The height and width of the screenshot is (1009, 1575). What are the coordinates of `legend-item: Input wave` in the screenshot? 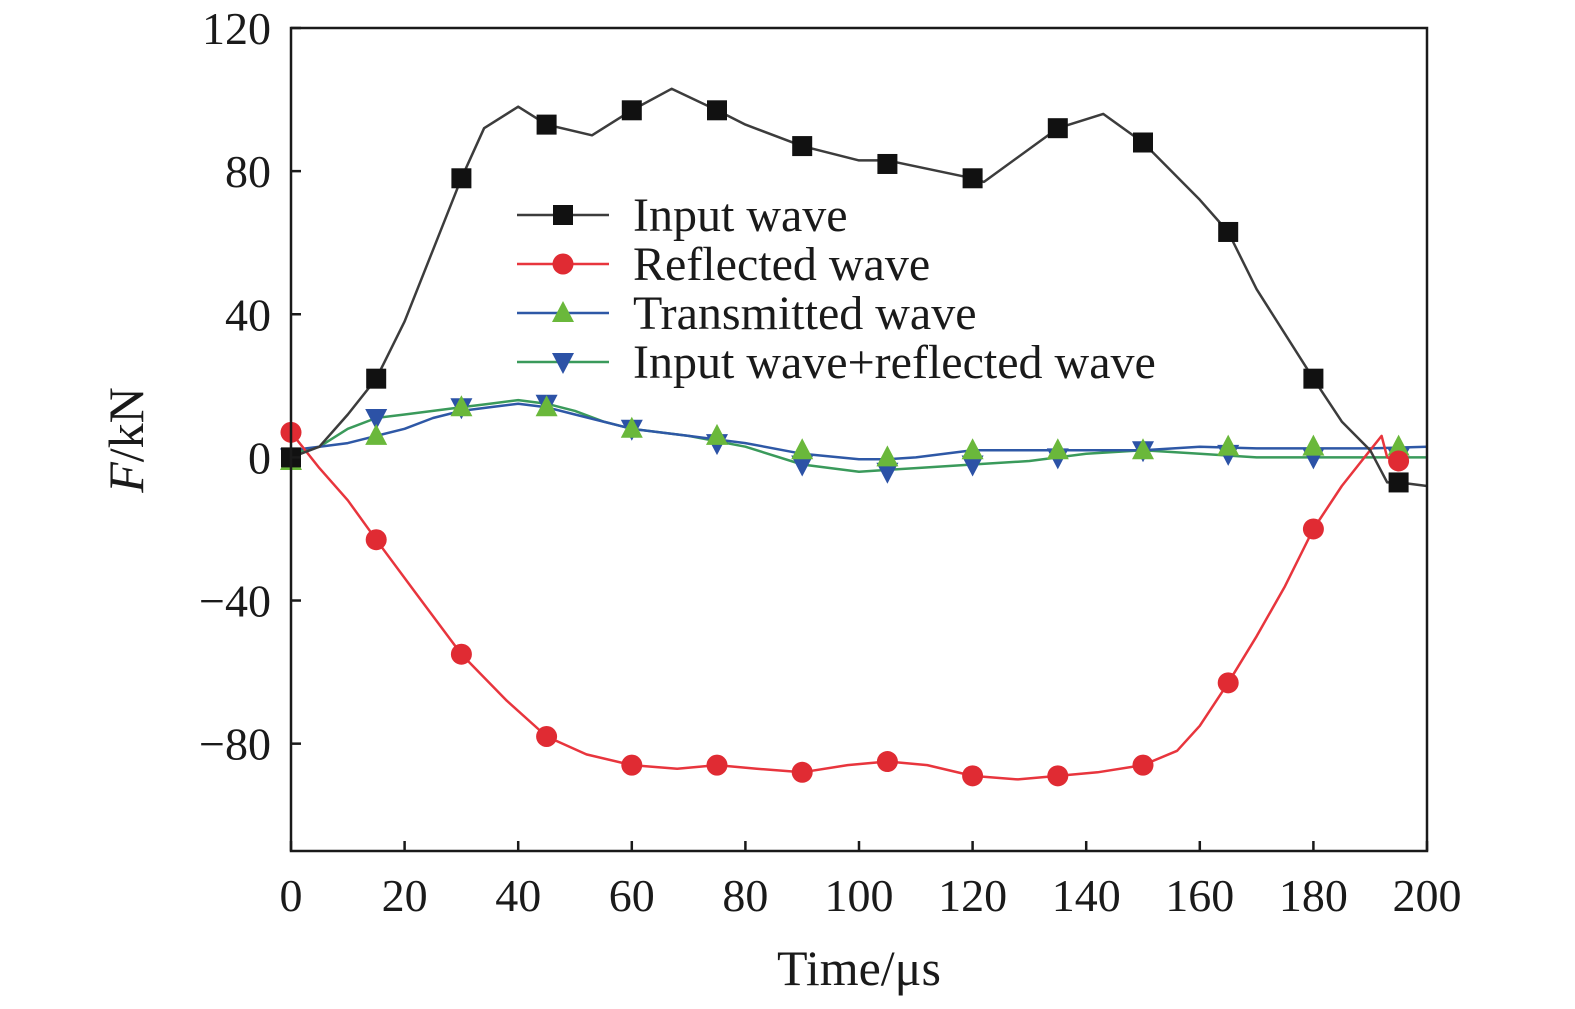 It's located at (682, 215).